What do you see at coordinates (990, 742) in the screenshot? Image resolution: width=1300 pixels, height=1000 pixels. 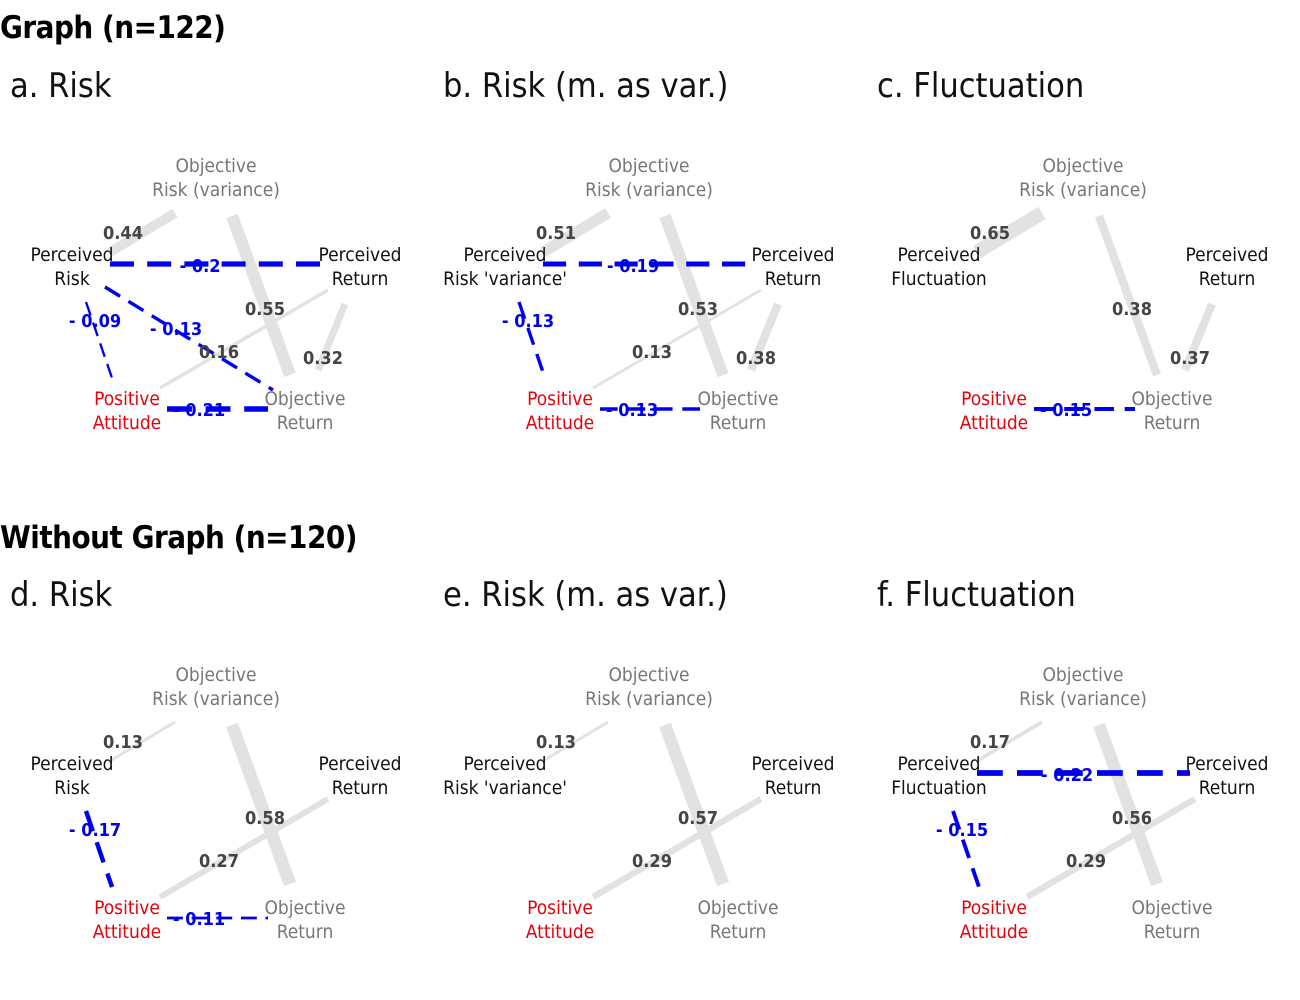 I see `edge-label-or-pr: 0.17` at bounding box center [990, 742].